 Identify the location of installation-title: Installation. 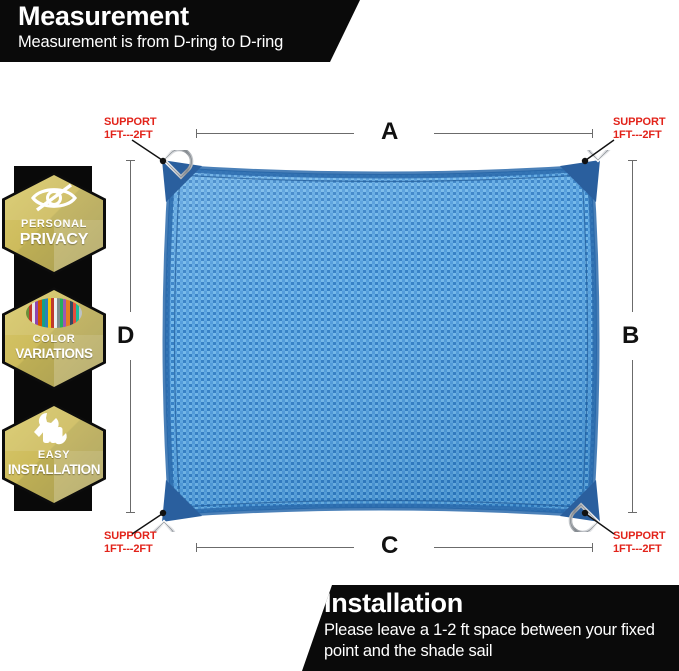
(393, 603).